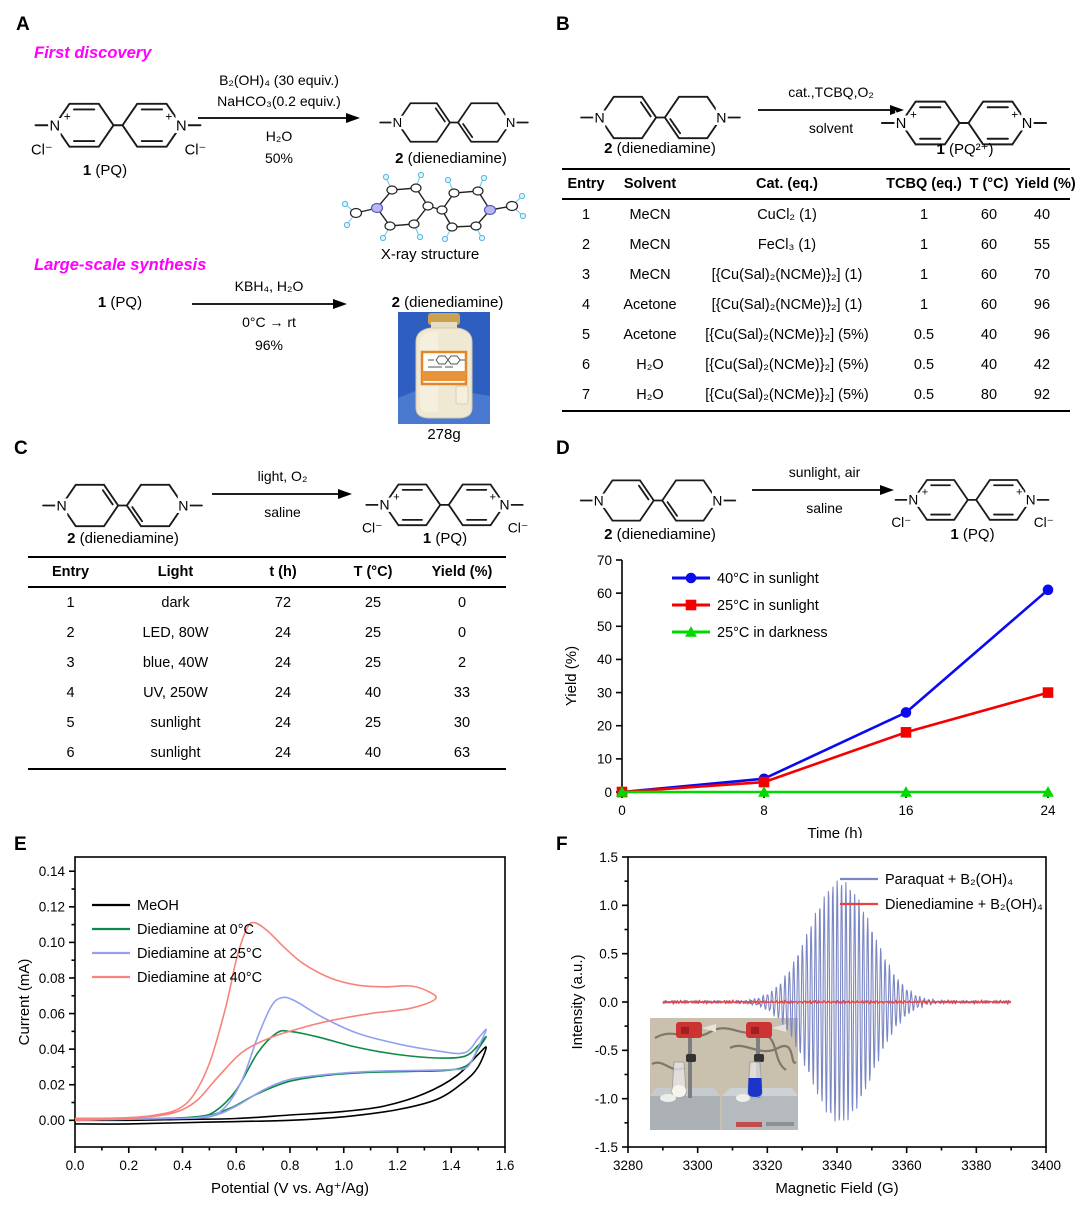 This screenshot has height=1214, width=1080. What do you see at coordinates (989, 184) in the screenshot?
I see `column-header: T (°C)` at bounding box center [989, 184].